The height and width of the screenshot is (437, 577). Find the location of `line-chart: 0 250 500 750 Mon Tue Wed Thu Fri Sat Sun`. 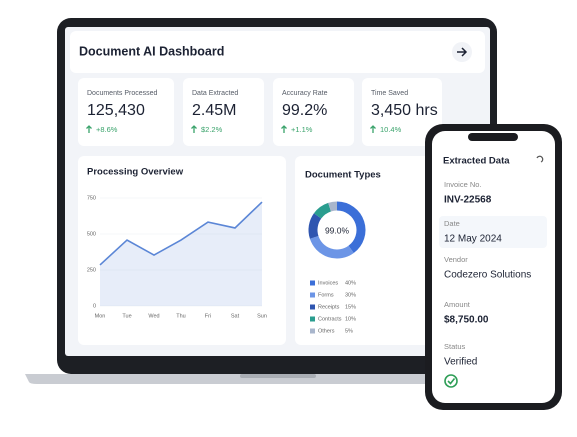

line-chart: 0 250 500 750 Mon Tue Wed Thu Fri Sat Sun is located at coordinates (177, 257).